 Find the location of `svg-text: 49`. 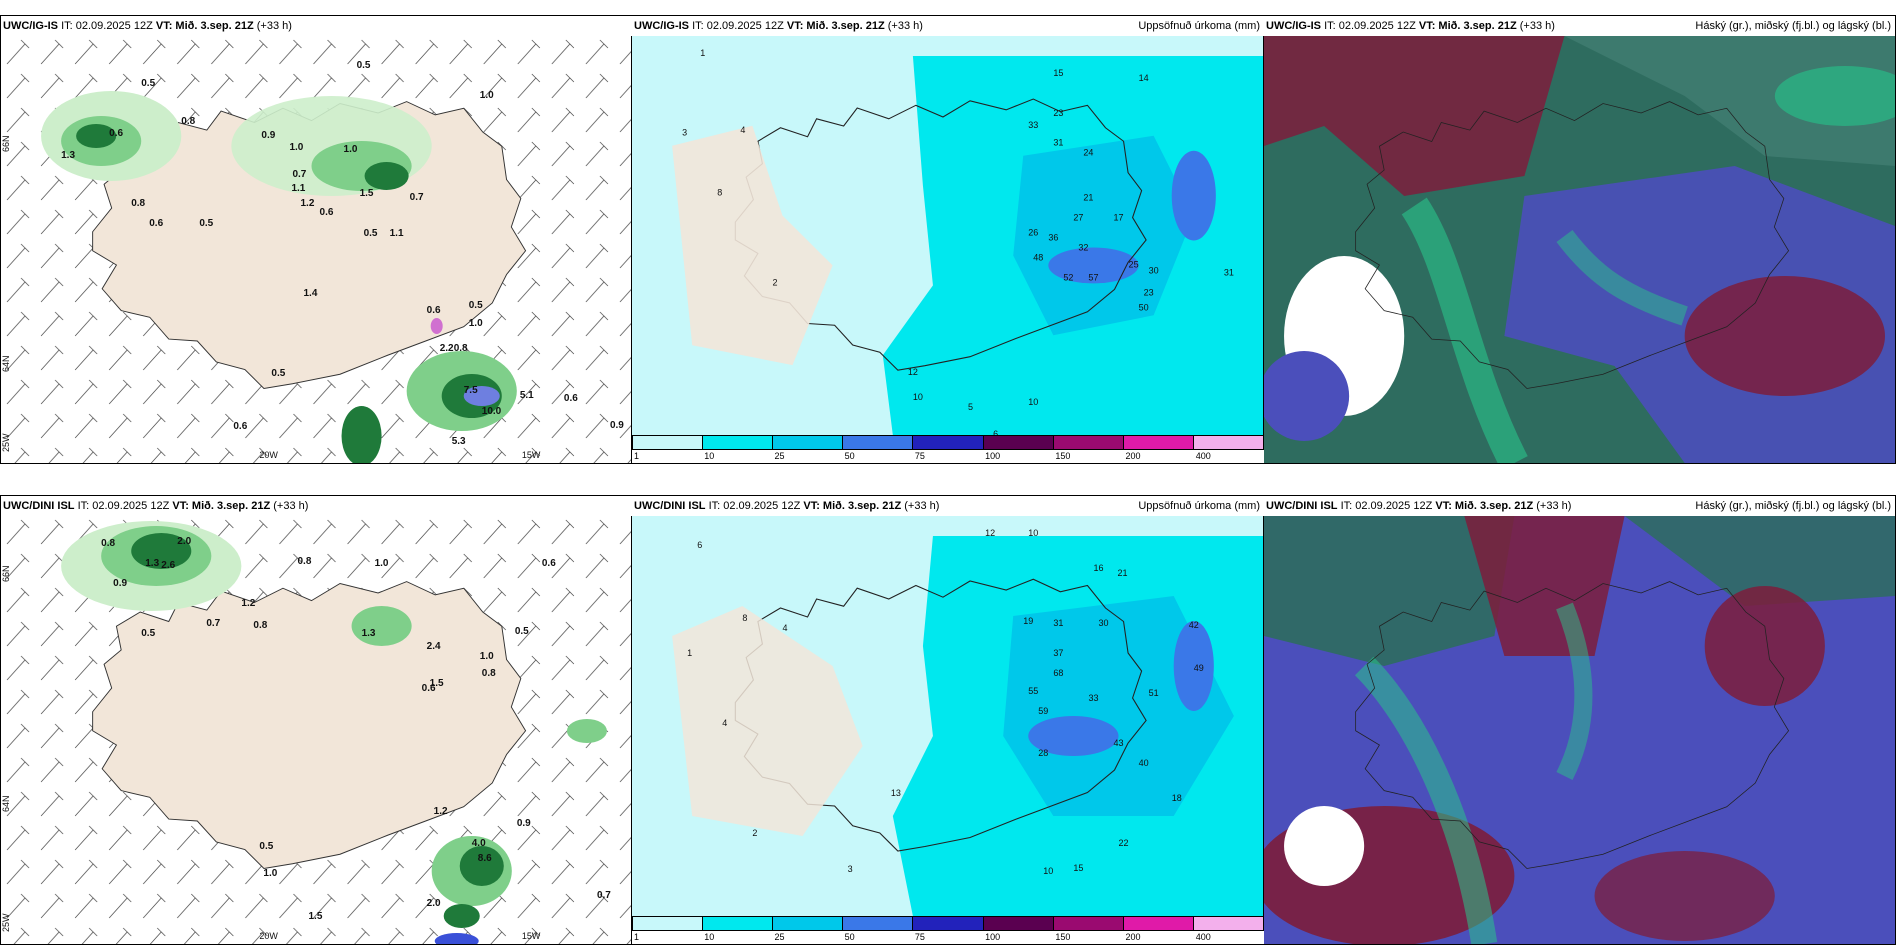

svg-text: 49 is located at coordinates (1199, 668).